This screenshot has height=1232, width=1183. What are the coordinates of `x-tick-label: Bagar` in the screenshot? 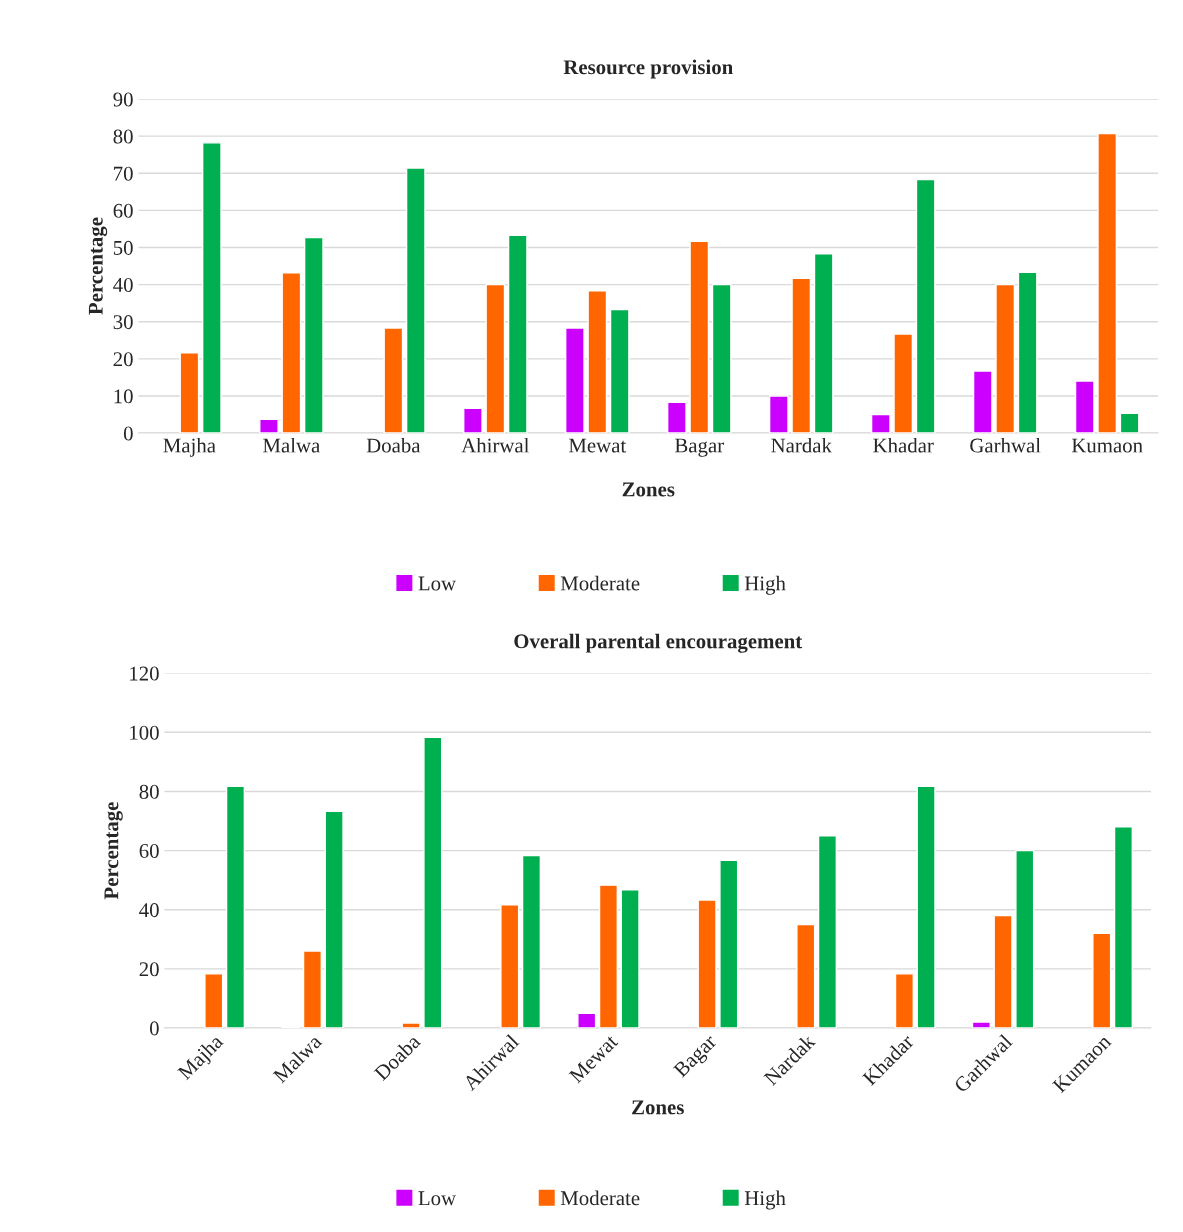 It's located at (699, 447).